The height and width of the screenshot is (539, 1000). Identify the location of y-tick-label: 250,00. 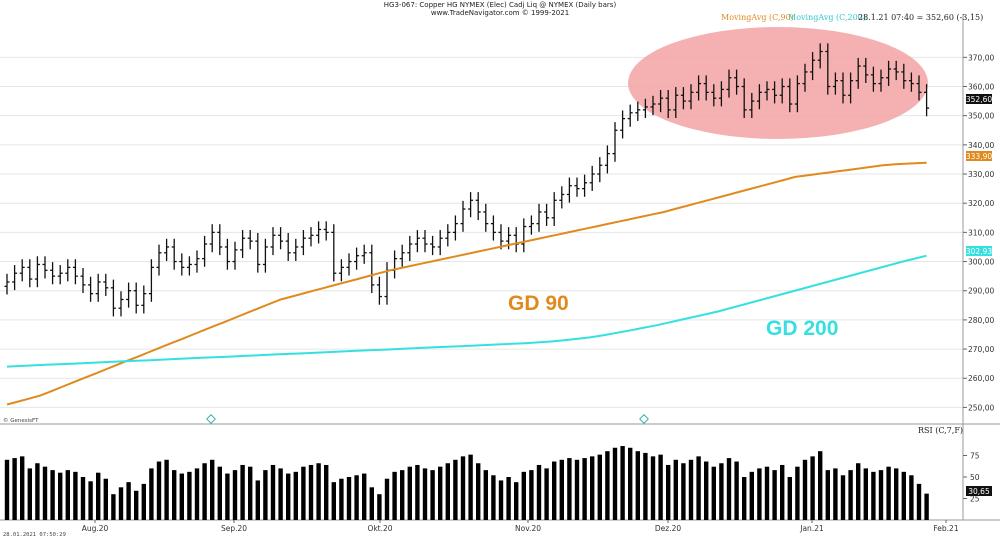
(981, 407).